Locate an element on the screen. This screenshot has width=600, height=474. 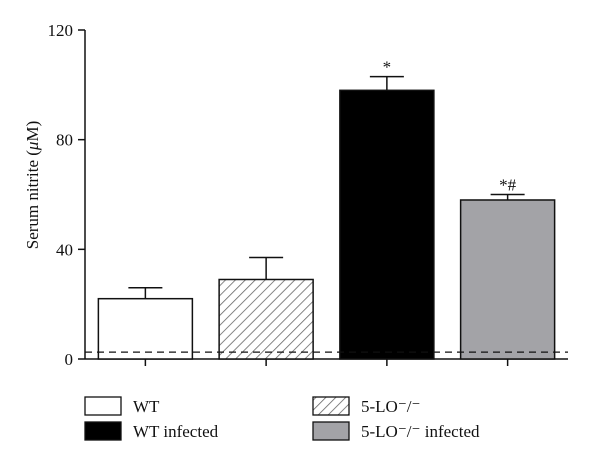
y-ticks: 0 40 80 120 is located at coordinates (66, 195).